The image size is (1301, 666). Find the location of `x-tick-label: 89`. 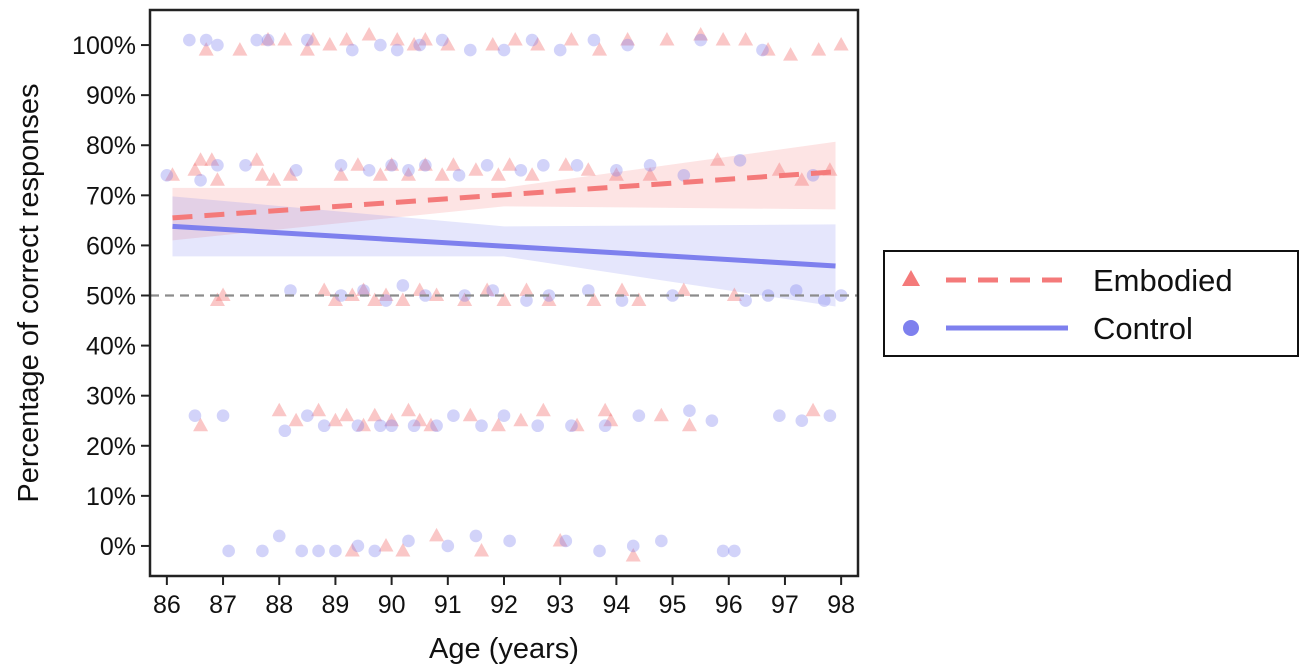

x-tick-label: 89 is located at coordinates (336, 605).